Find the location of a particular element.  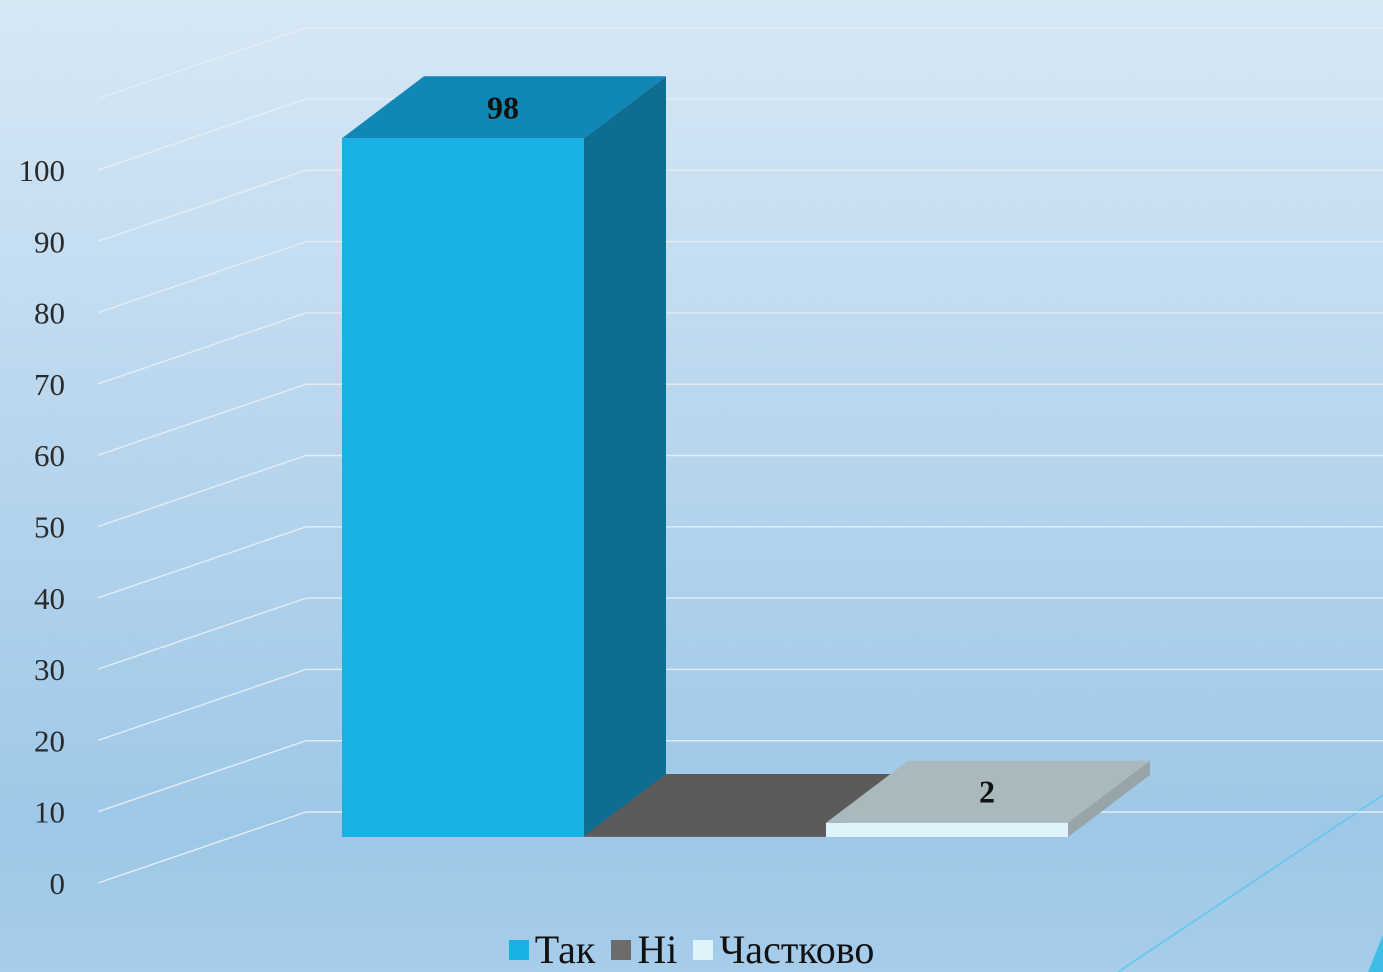

y-tick-label: 100 is located at coordinates (42, 170).